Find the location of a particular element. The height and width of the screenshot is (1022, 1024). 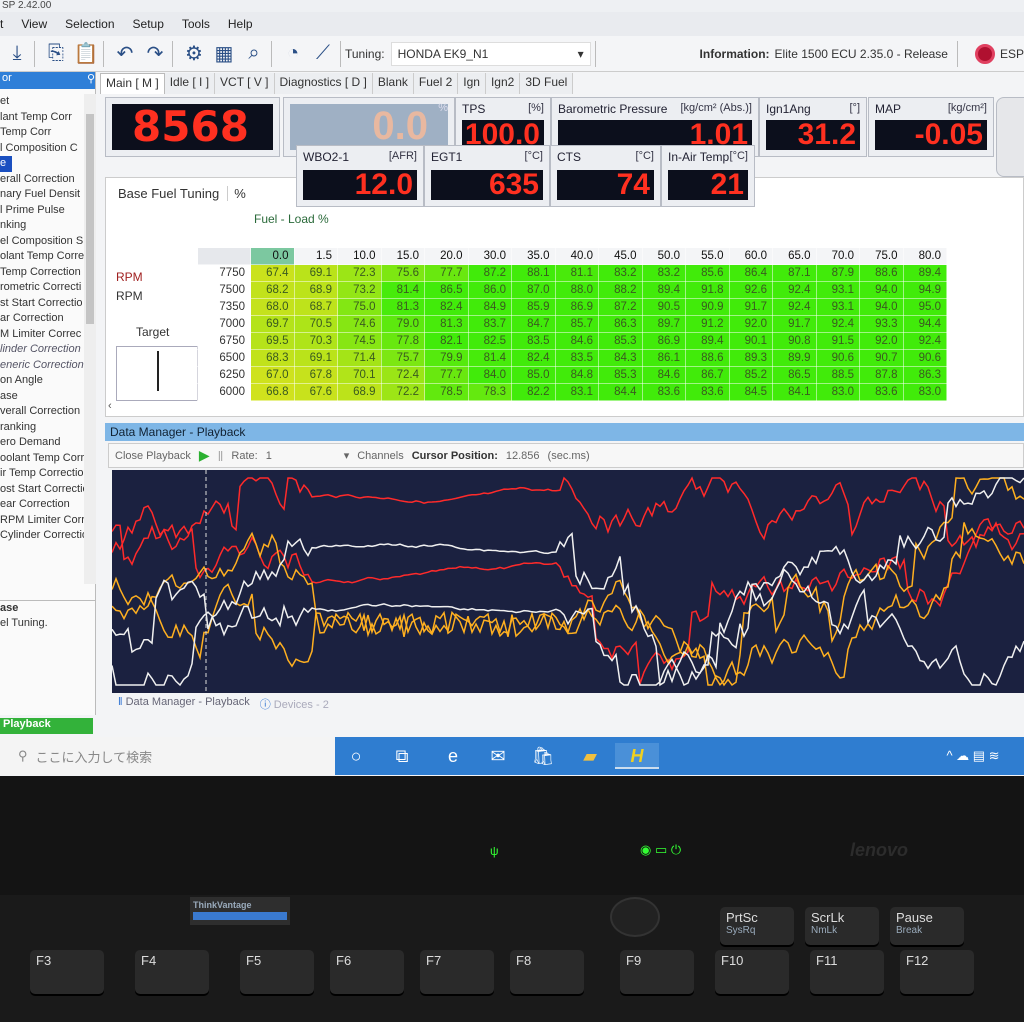

table-cell: 81.4 is located at coordinates (402, 290).